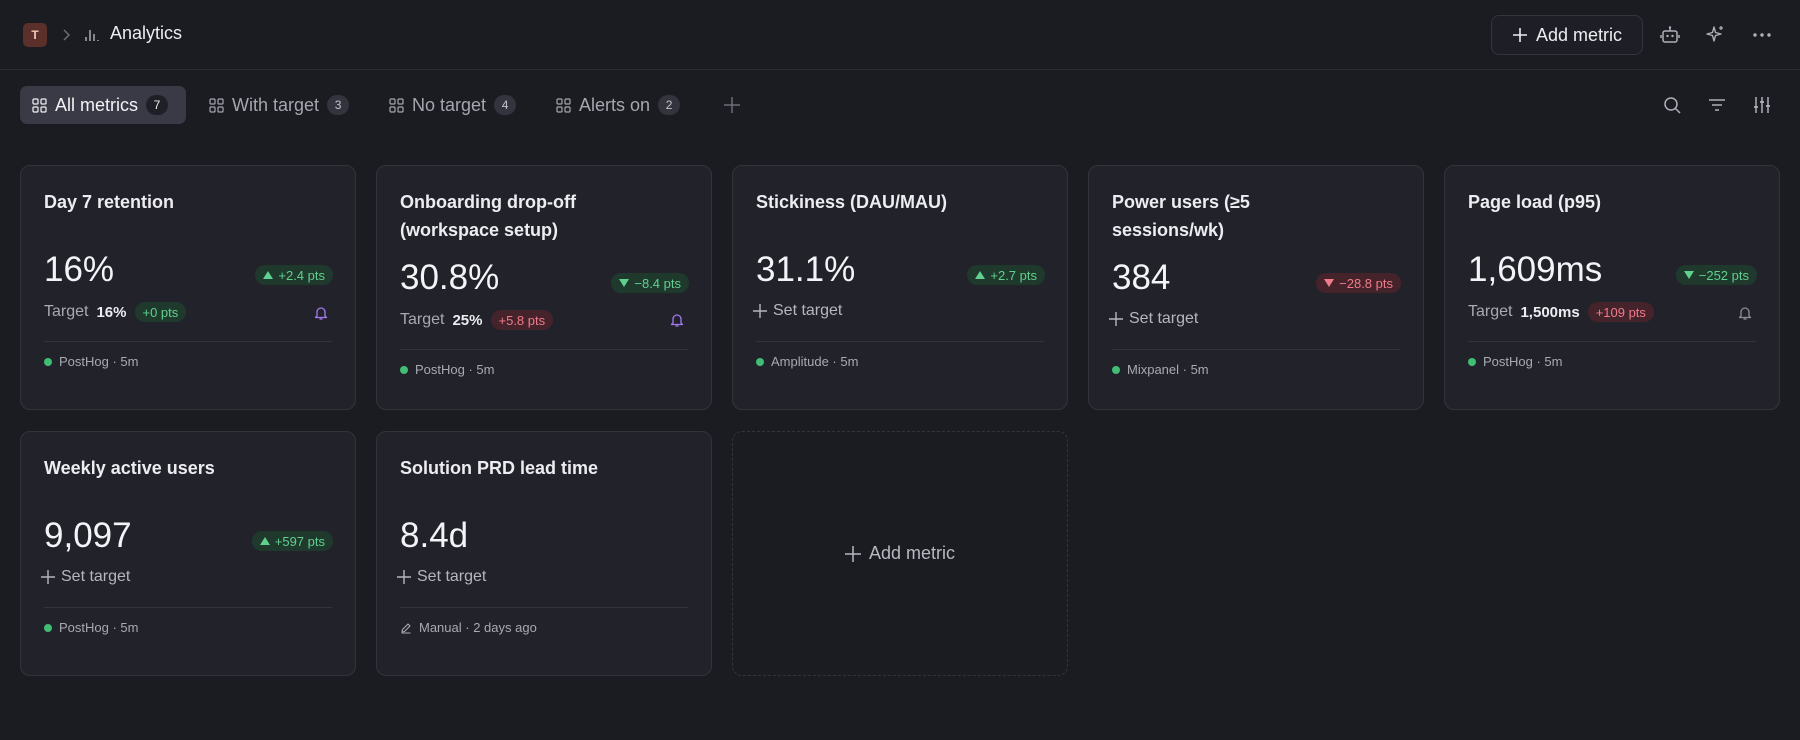 This screenshot has width=1800, height=740. Describe the element at coordinates (1672, 105) in the screenshot. I see `search-icon` at that location.